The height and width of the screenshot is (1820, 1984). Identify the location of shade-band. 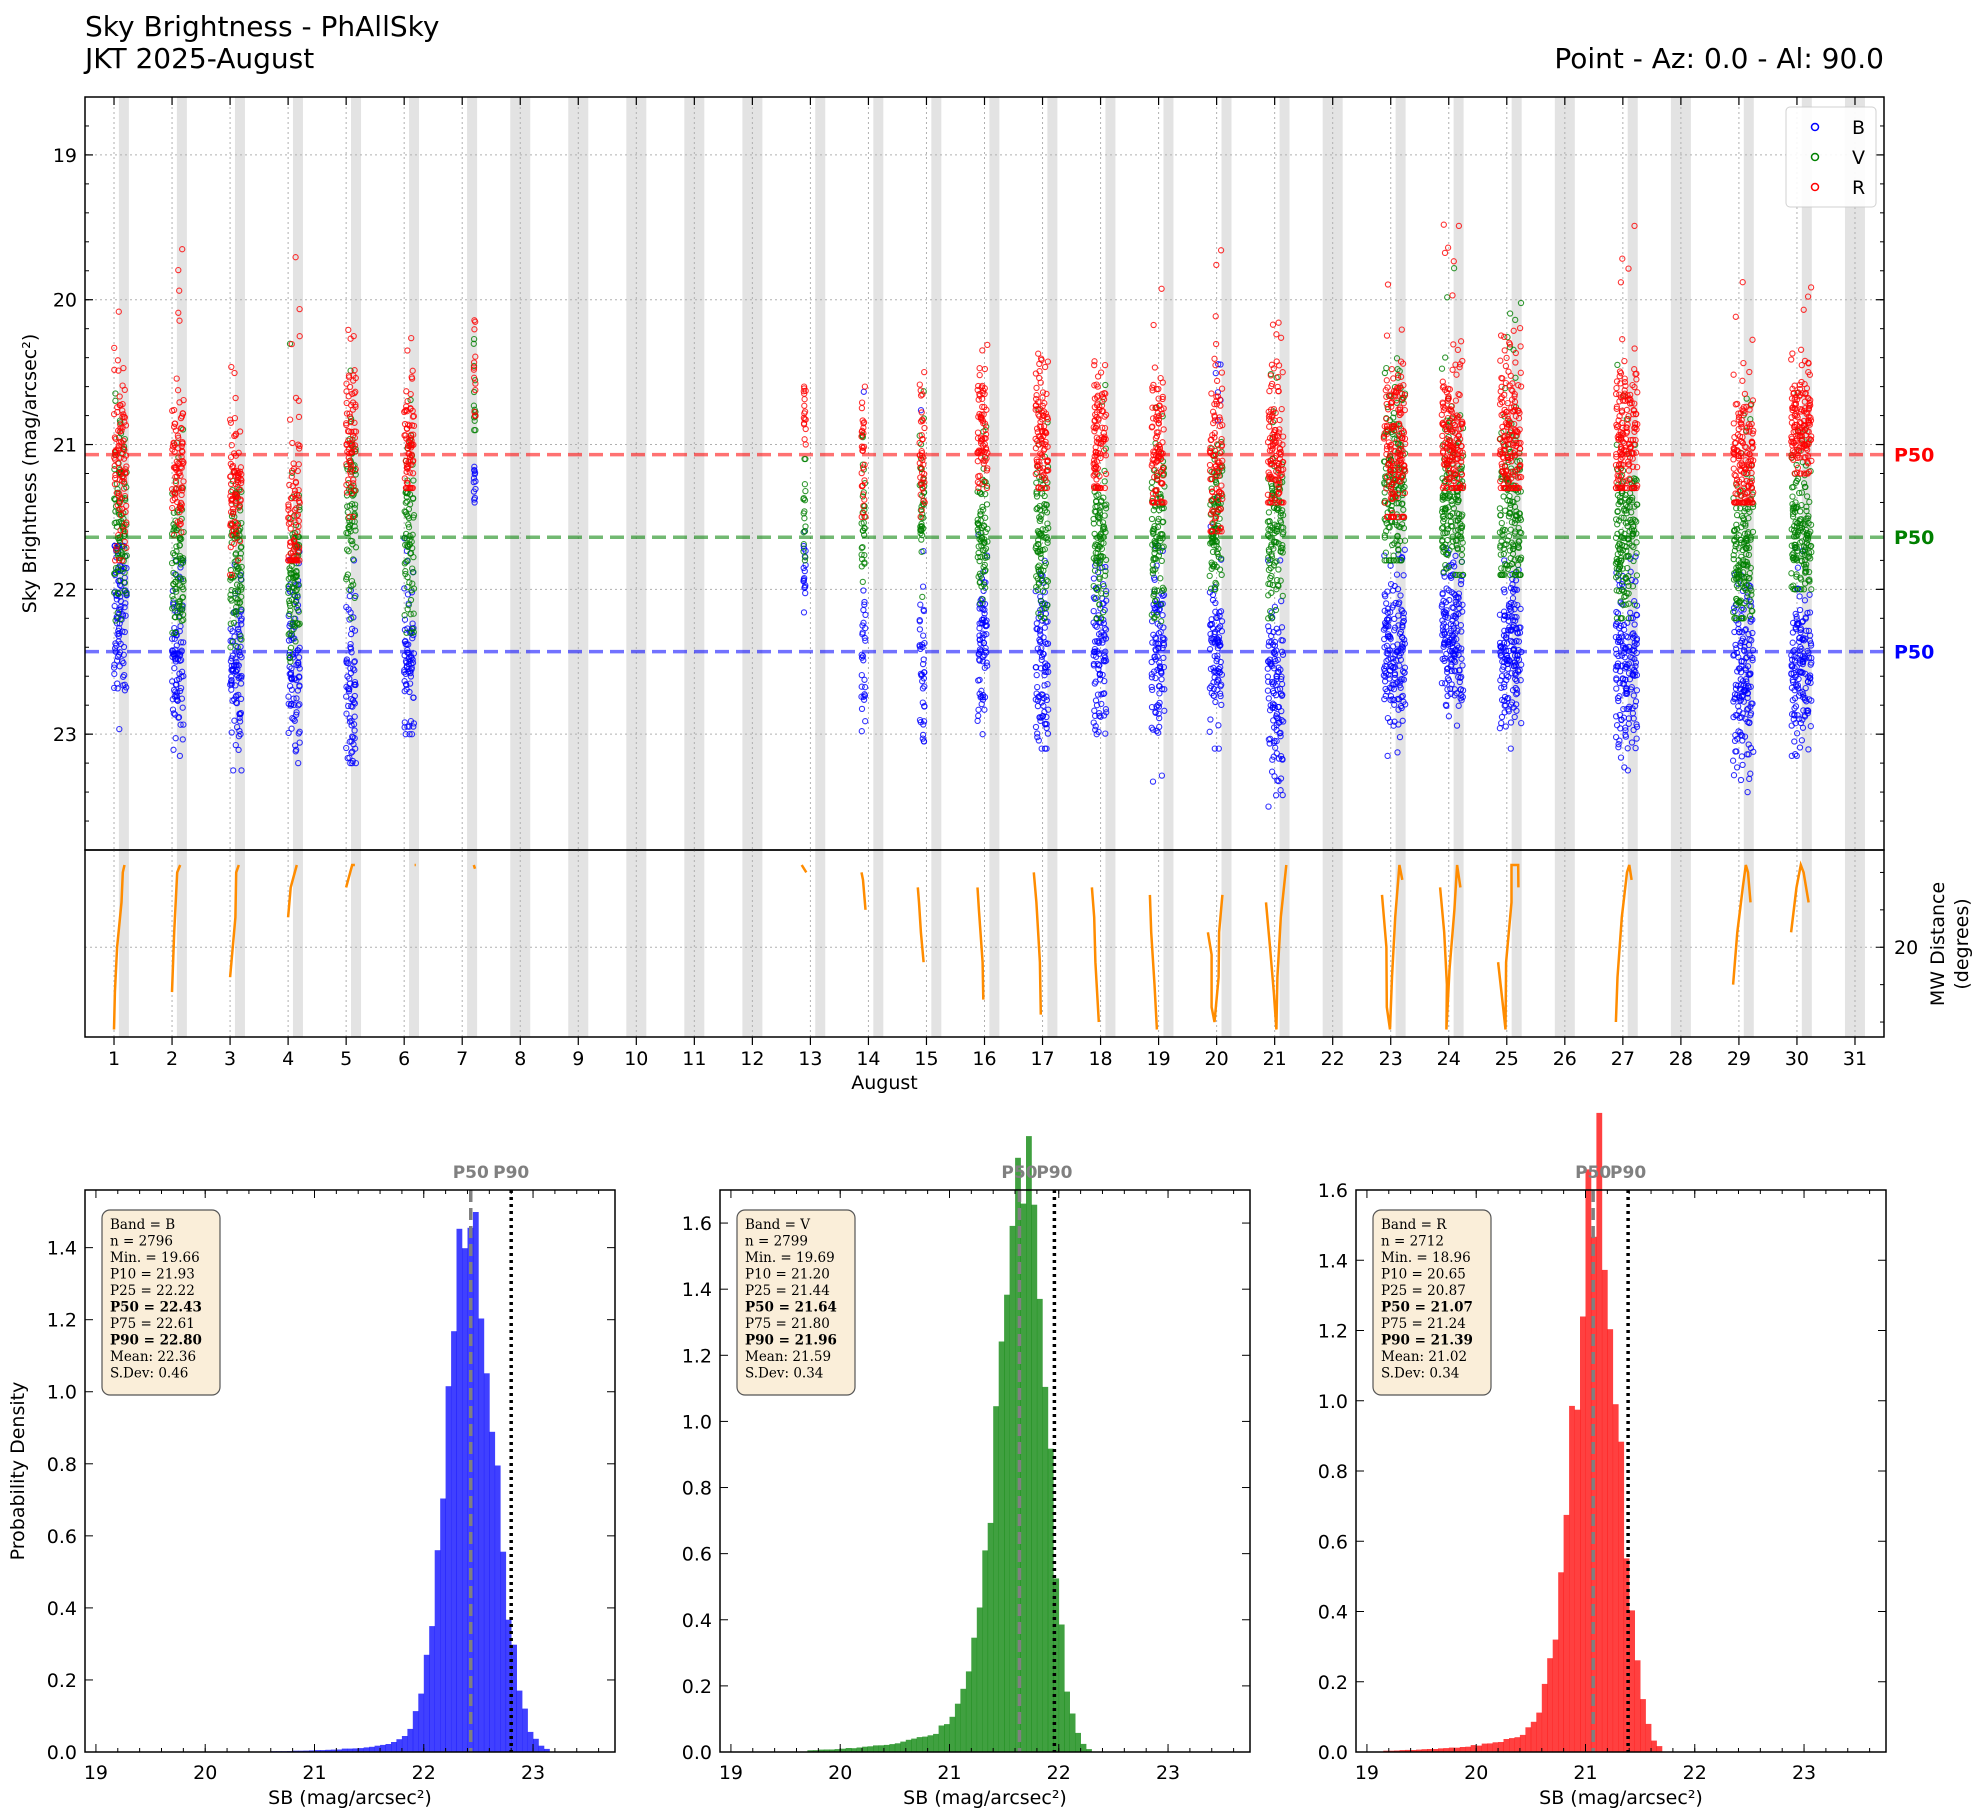
(1168, 567).